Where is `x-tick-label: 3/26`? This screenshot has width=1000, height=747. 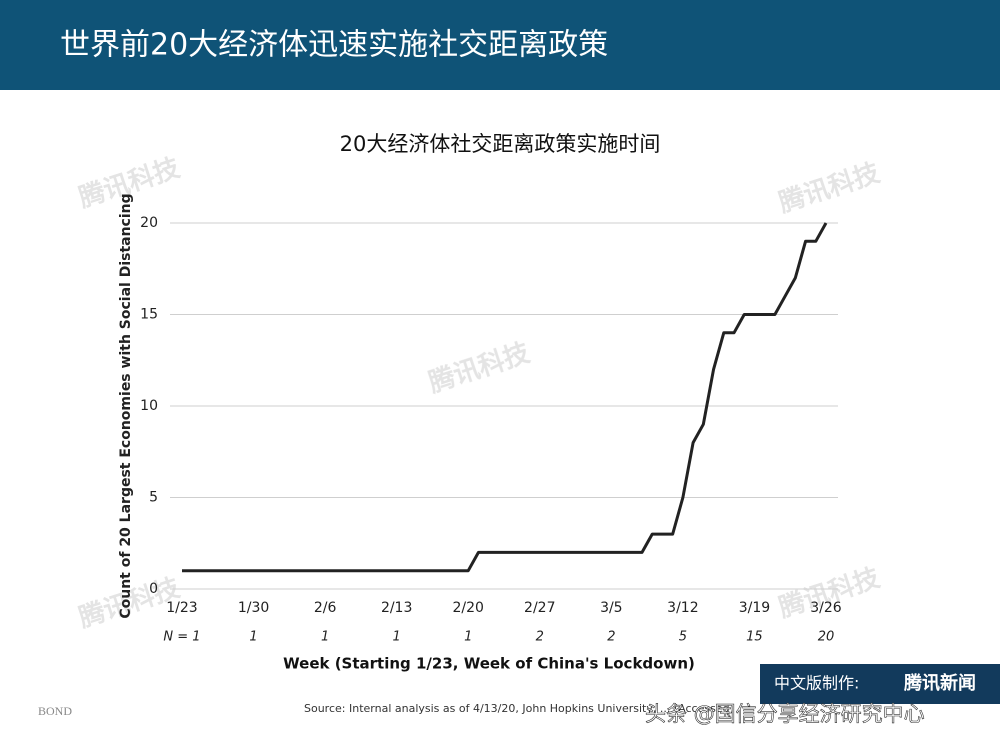
x-tick-label: 3/26 is located at coordinates (826, 608).